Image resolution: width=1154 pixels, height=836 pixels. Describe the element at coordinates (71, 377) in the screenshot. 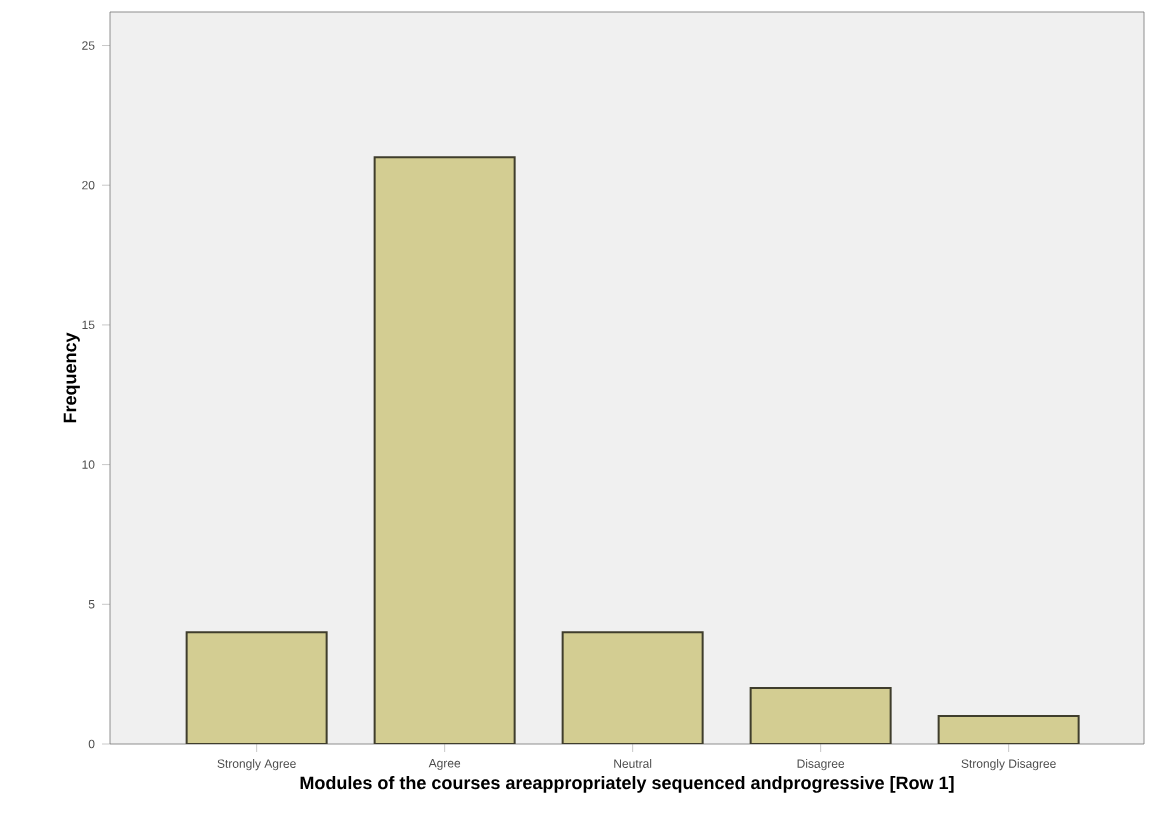

I see `y-axis-title: Frequency` at that location.